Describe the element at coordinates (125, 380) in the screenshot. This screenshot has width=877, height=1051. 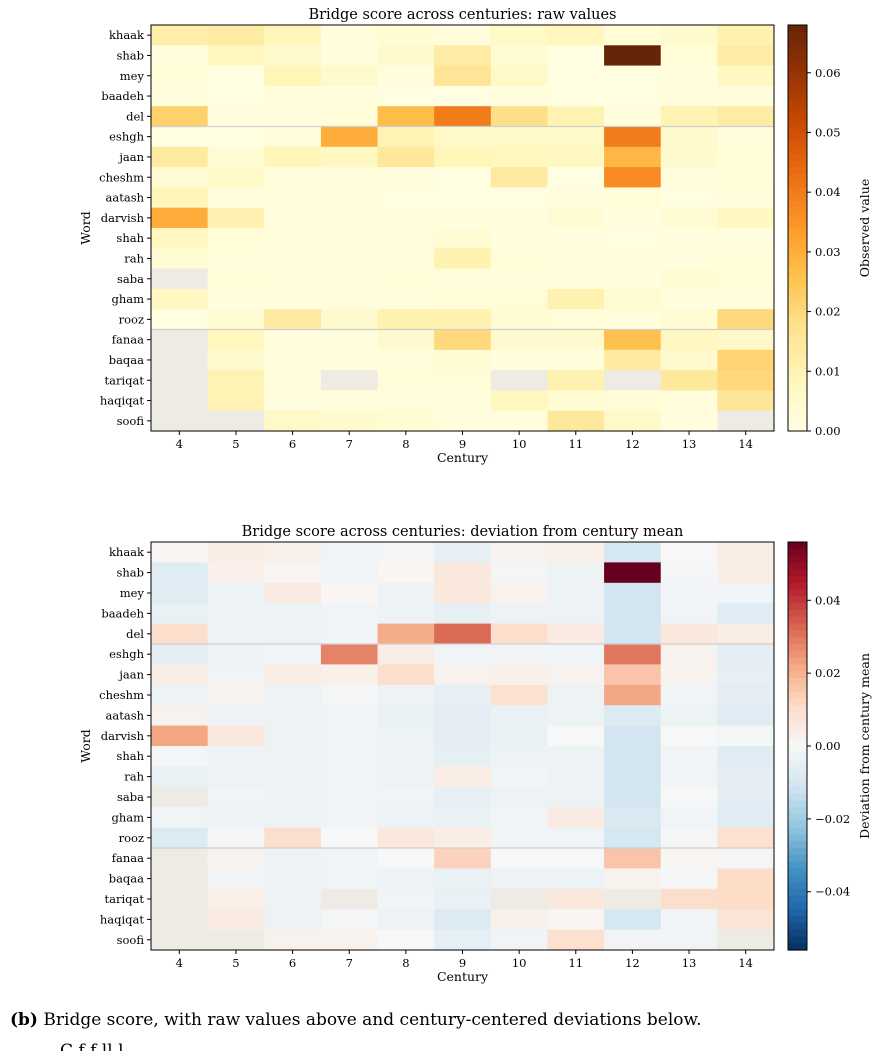
I see `raw-ytick-label: tariqat` at that location.